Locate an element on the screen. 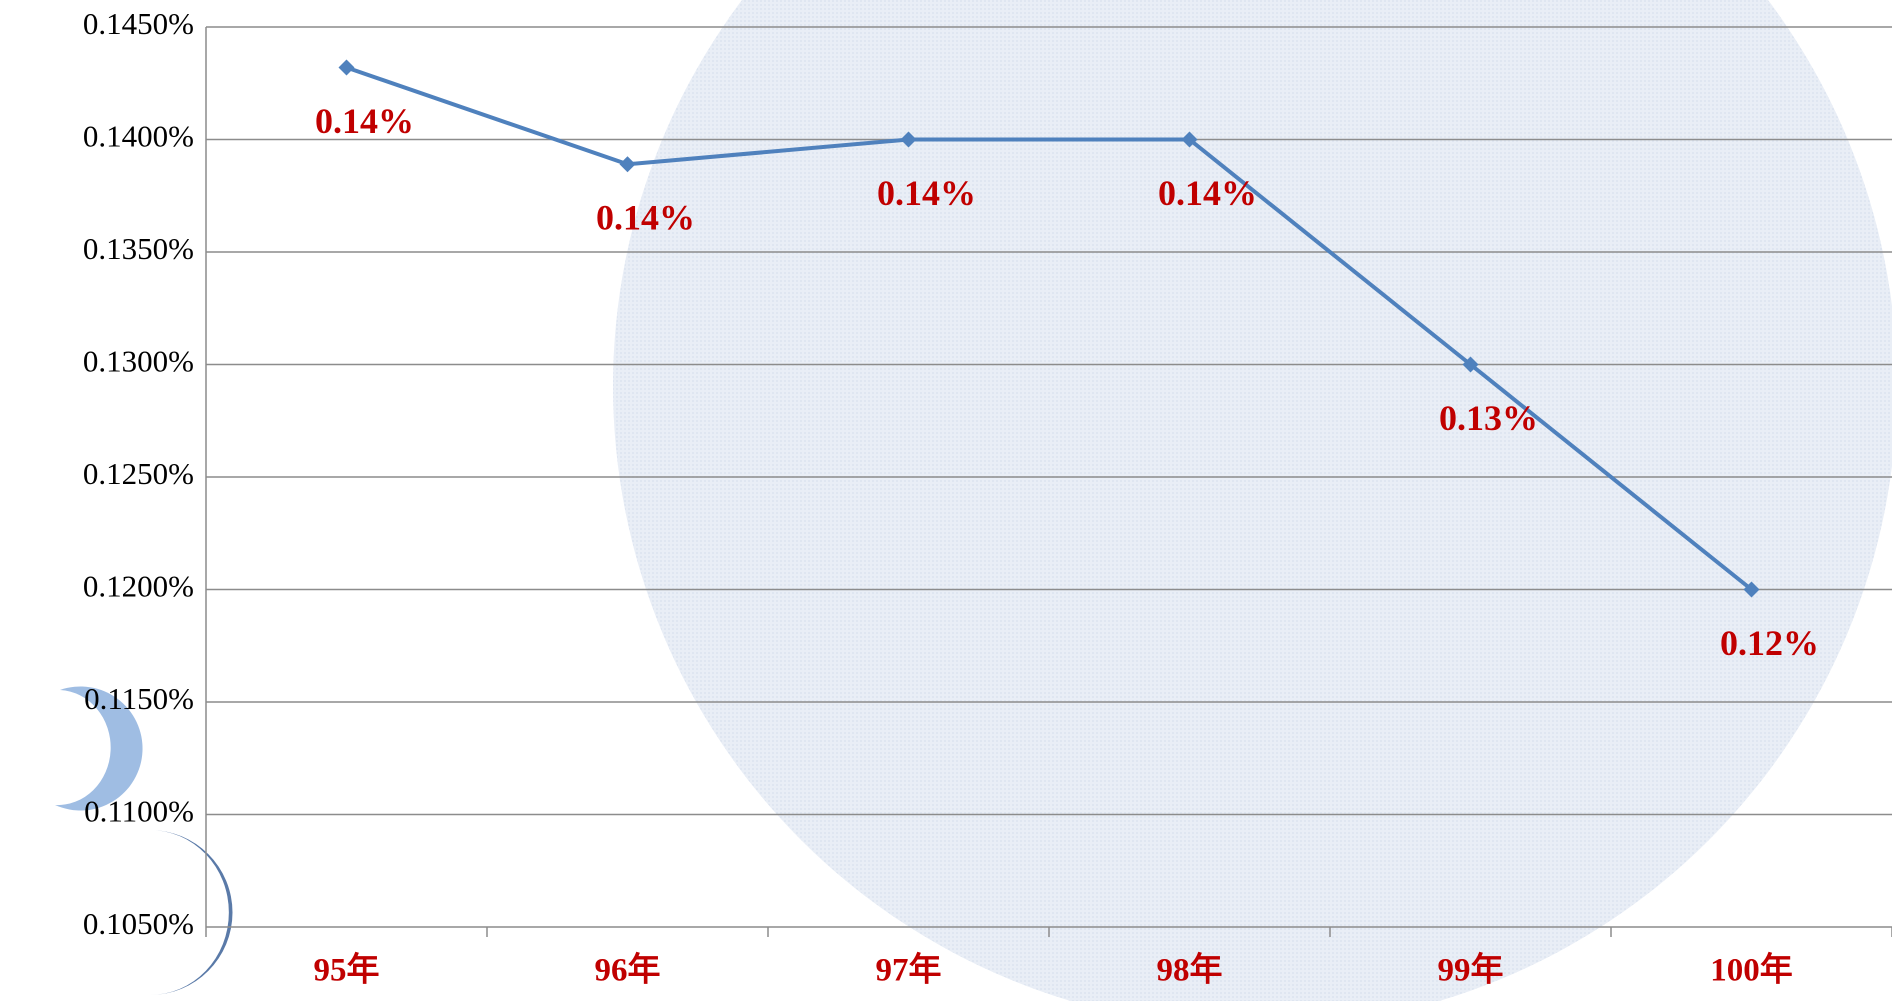  y-tick-label: 0.1250% is located at coordinates (138, 473).